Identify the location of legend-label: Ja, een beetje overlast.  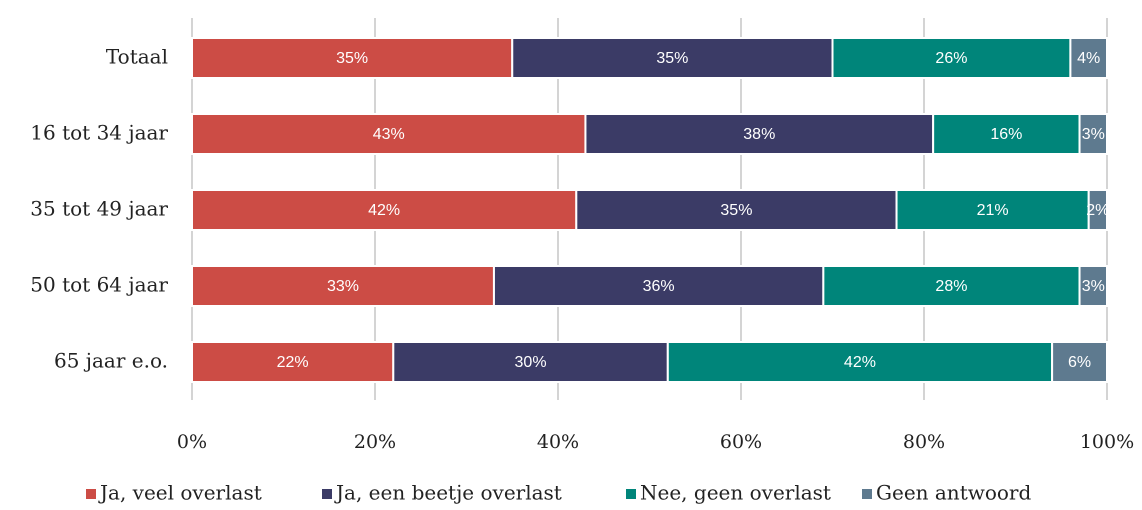
(448, 493).